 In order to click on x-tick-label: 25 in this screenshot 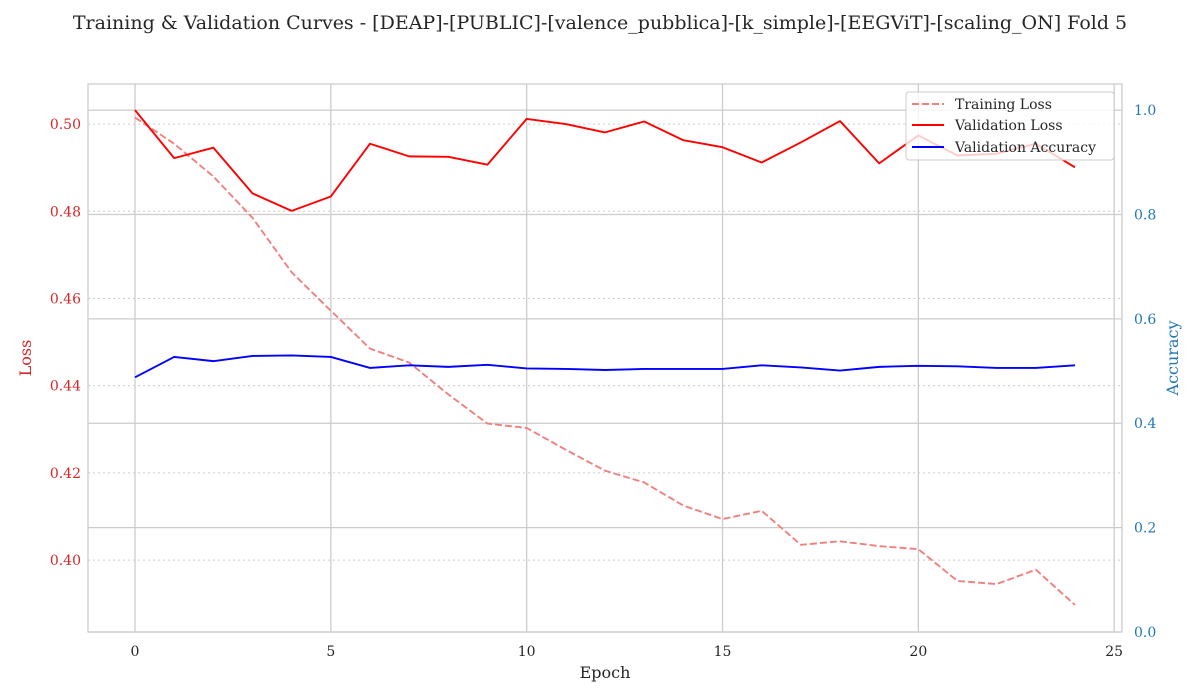, I will do `click(1114, 652)`.